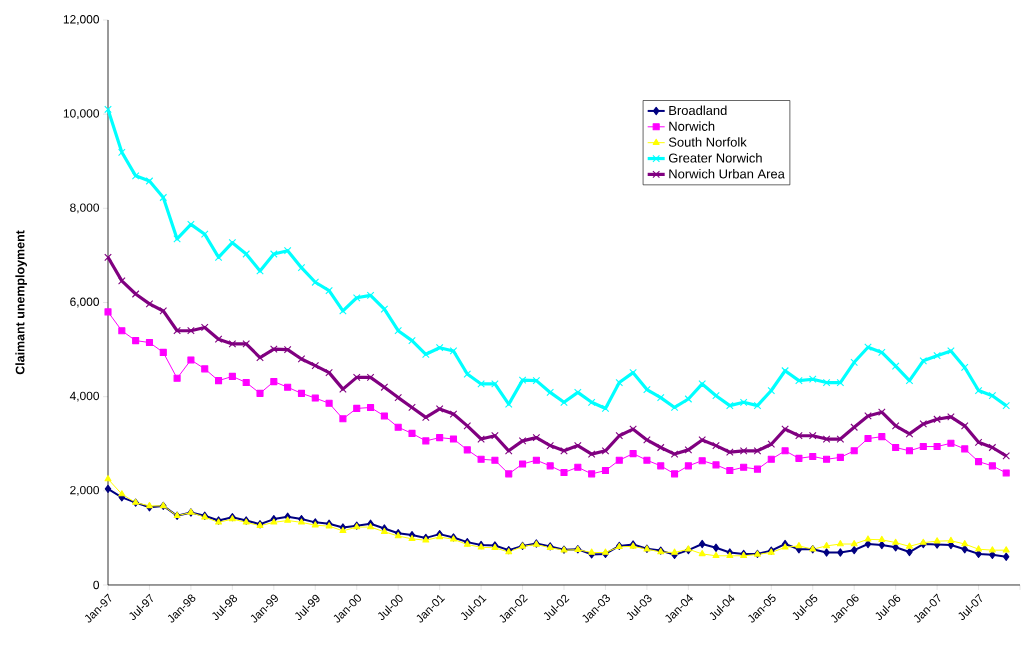 This screenshot has height=652, width=1022. Describe the element at coordinates (692, 126) in the screenshot. I see `legend-label: Norwich` at that location.